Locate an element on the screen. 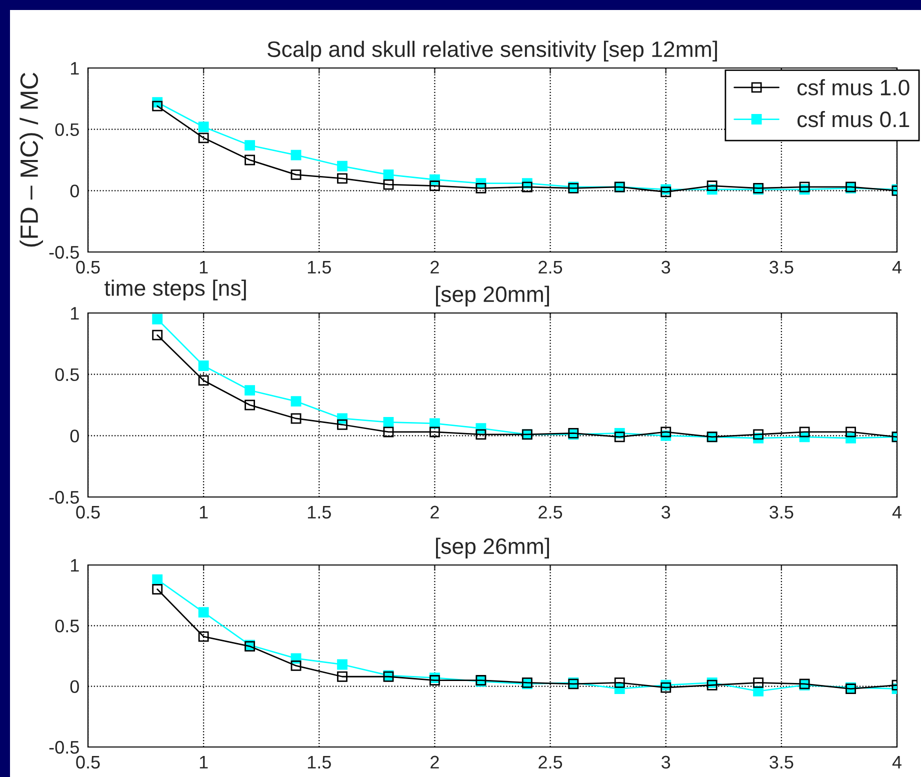 The width and height of the screenshot is (921, 777). chart-title: Scalp and skull relative sensitivity [sep 12mm] is located at coordinates (492, 51).